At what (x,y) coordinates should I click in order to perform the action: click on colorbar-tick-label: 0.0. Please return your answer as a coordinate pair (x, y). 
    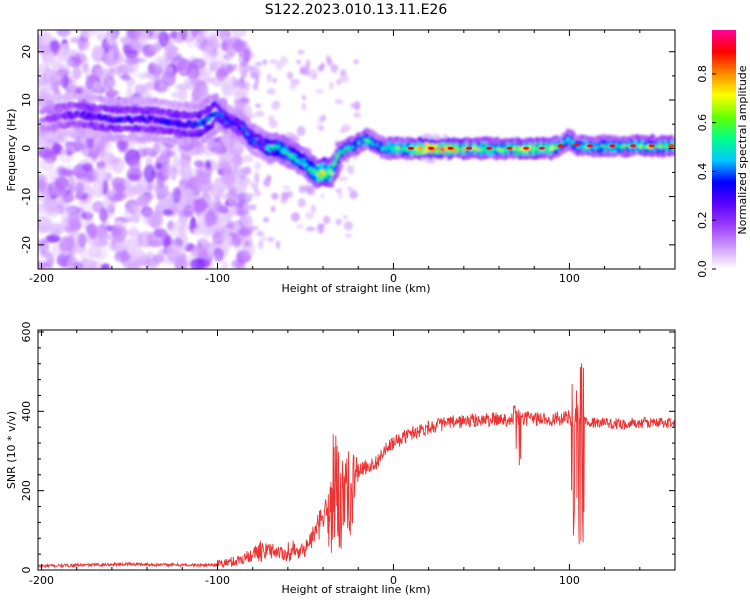
    Looking at the image, I should click on (702, 269).